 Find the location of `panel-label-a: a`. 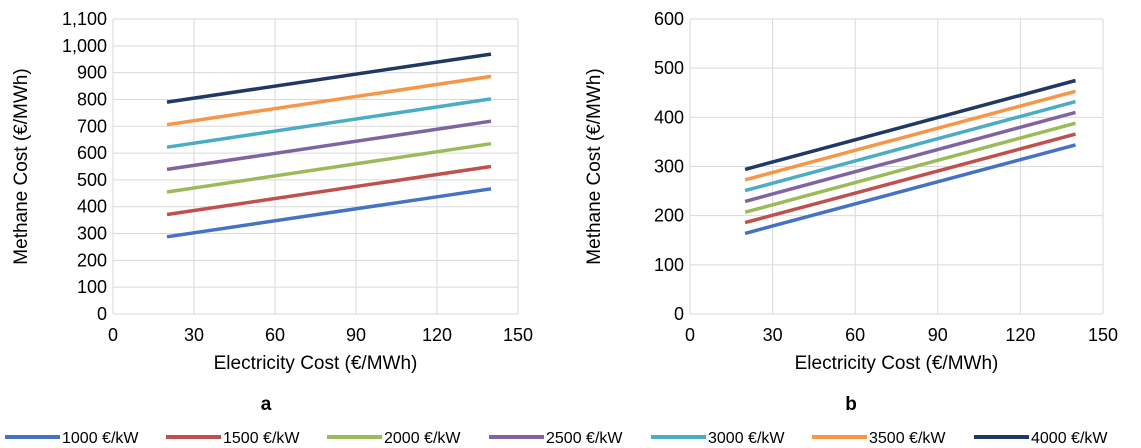

panel-label-a: a is located at coordinates (266, 404).